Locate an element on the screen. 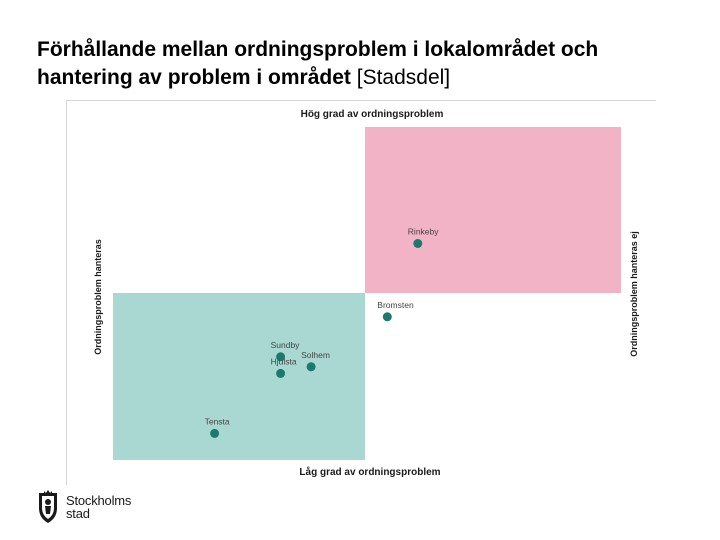  data-point-solhem is located at coordinates (311, 367).